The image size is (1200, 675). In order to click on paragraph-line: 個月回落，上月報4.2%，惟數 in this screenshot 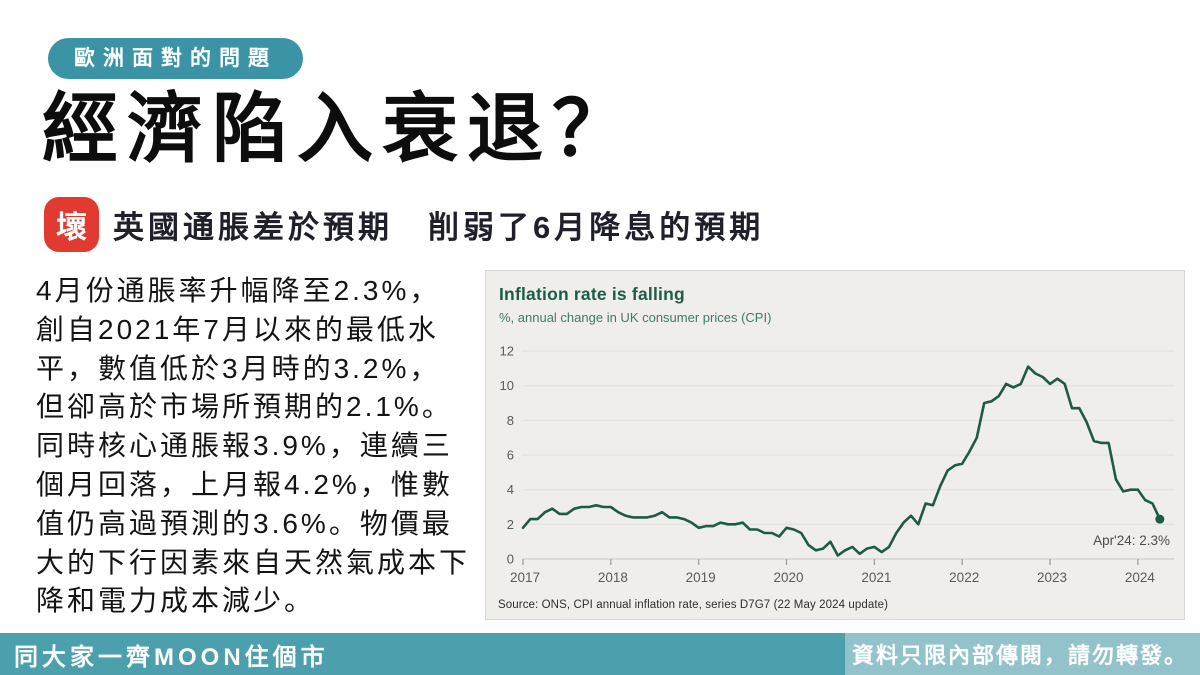, I will do `click(244, 484)`.